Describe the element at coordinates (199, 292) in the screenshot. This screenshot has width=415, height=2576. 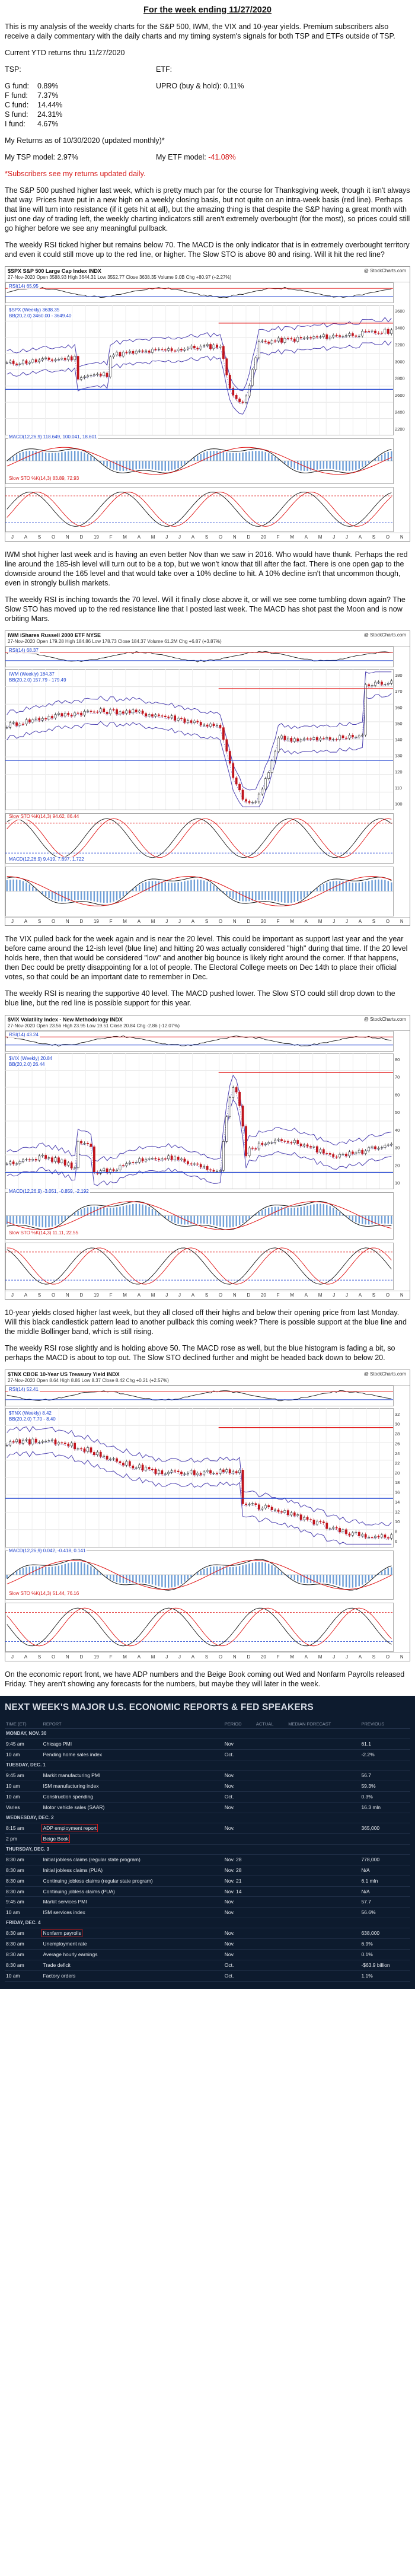
I see `rsi-line` at that location.